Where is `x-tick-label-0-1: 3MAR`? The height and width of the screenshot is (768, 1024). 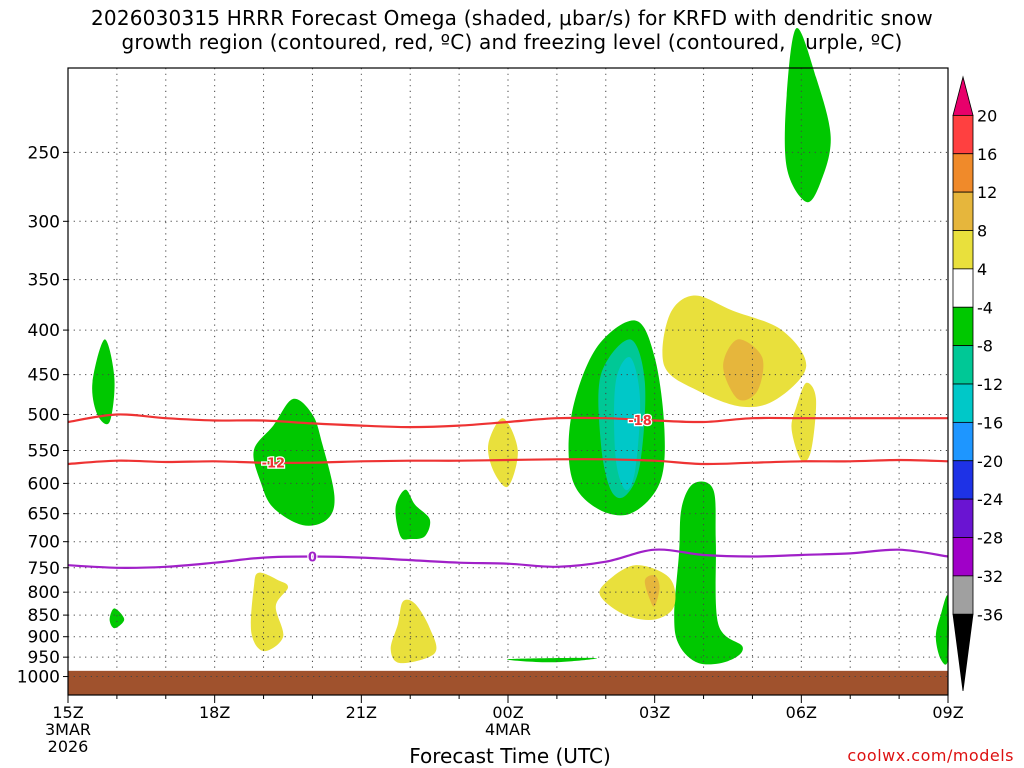 x-tick-label-0-1: 3MAR is located at coordinates (68, 729).